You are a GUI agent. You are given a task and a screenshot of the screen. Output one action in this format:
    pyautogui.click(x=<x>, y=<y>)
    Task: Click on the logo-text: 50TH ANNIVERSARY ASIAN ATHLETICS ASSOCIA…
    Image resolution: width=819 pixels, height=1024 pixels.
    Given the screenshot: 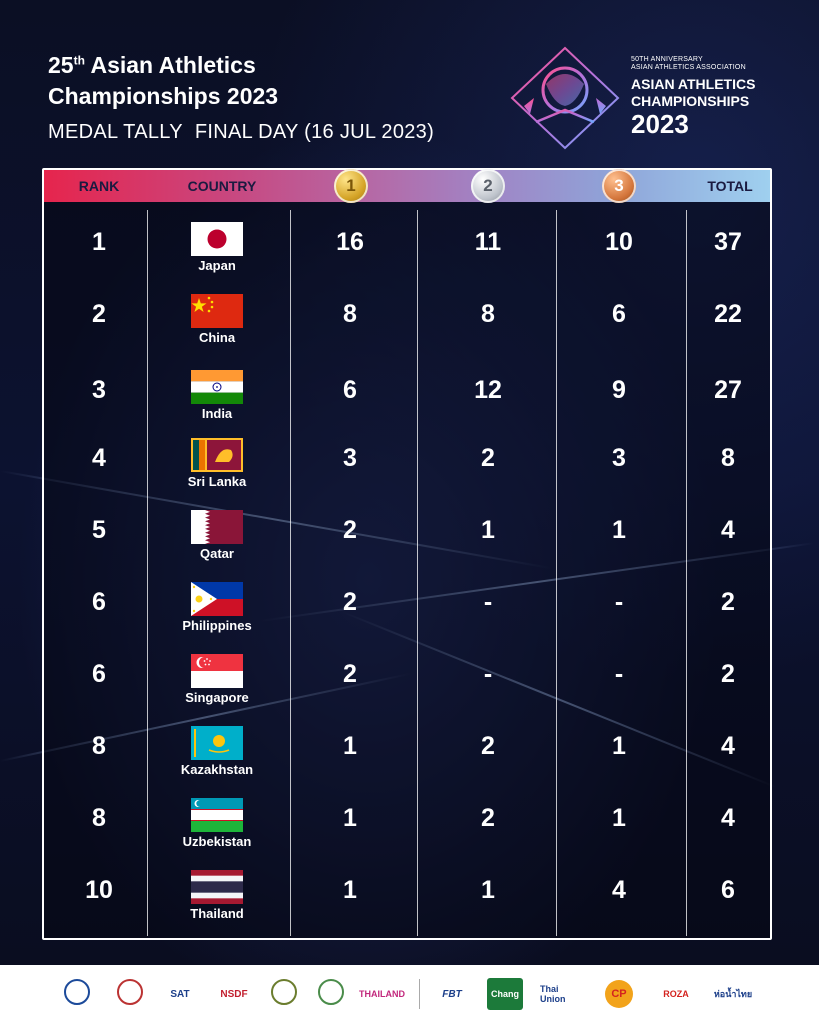 What is the action you would take?
    pyautogui.click(x=693, y=97)
    